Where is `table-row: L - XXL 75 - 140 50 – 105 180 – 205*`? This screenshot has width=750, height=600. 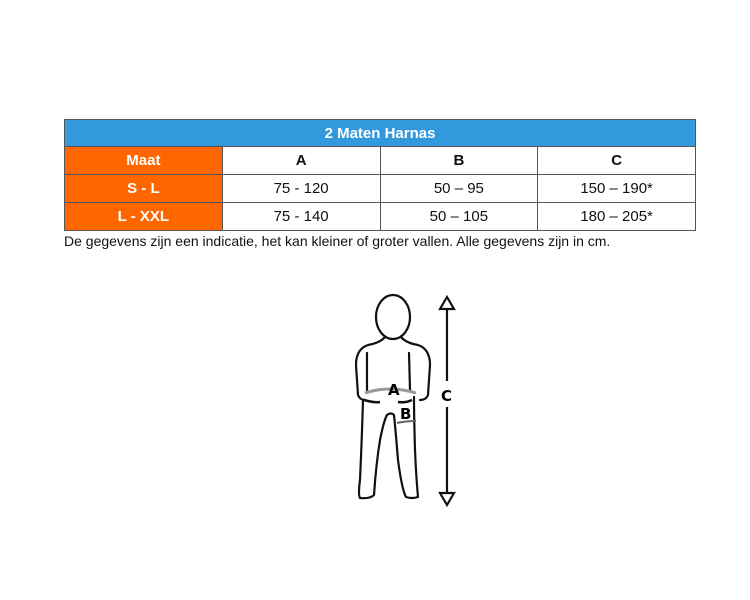 table-row: L - XXL 75 - 140 50 – 105 180 – 205* is located at coordinates (380, 216).